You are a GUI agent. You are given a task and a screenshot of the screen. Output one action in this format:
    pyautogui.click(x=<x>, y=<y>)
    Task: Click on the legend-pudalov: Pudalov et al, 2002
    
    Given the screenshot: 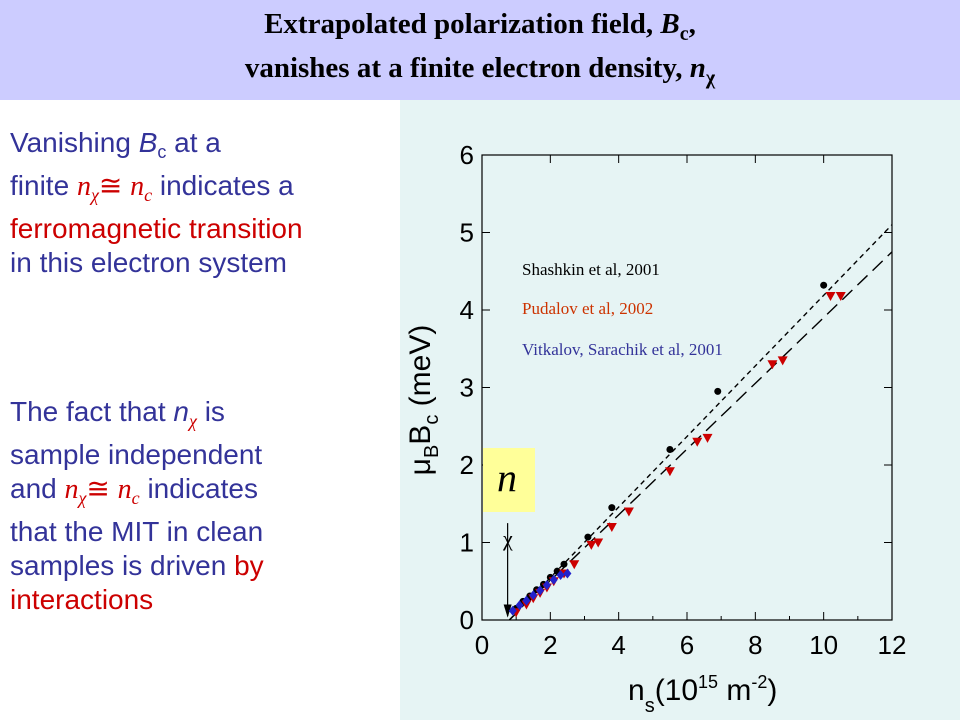 What is the action you would take?
    pyautogui.click(x=588, y=308)
    